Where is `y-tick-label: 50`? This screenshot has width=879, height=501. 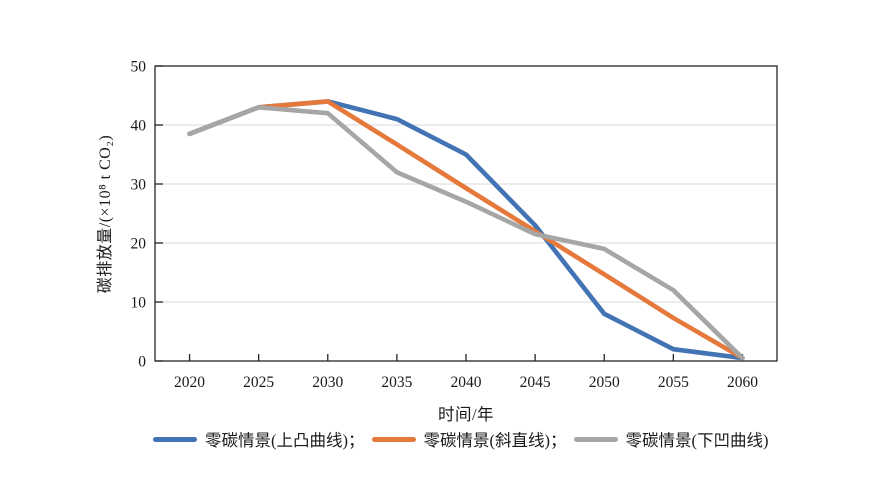
y-tick-label: 50 is located at coordinates (139, 67).